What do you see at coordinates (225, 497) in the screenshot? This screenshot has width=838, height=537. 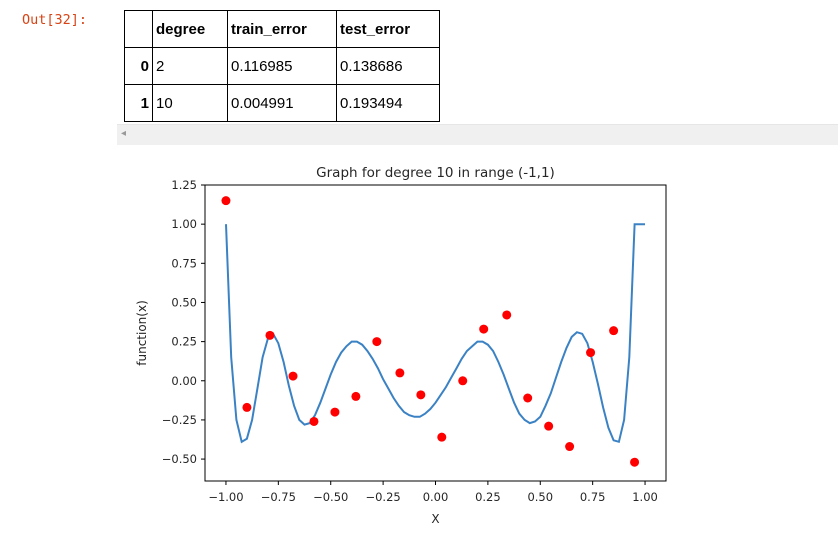 I see `x-tick-label: −1.00` at bounding box center [225, 497].